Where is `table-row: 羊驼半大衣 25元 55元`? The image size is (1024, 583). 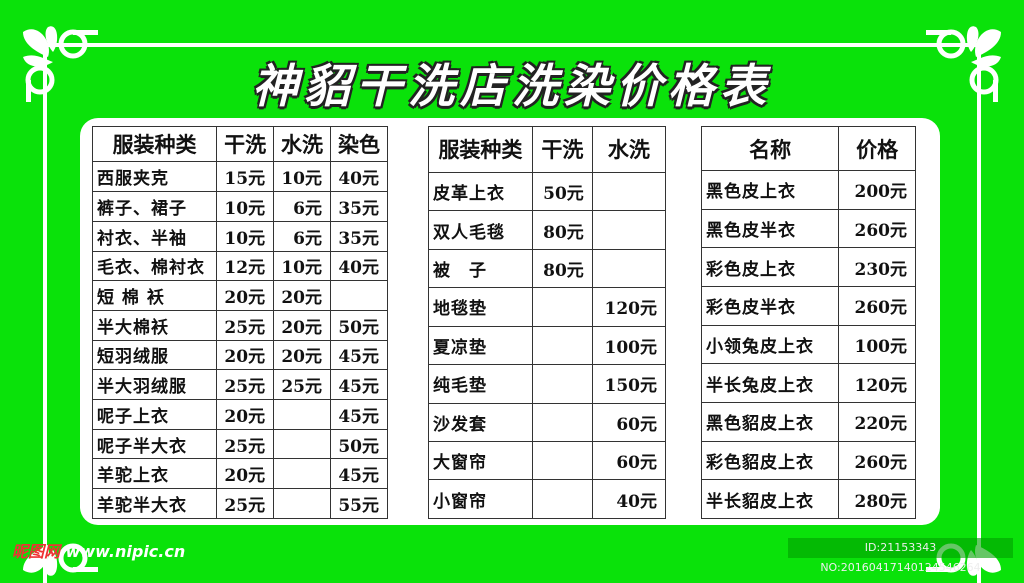 table-row: 羊驼半大衣 25元 55元 is located at coordinates (239, 503).